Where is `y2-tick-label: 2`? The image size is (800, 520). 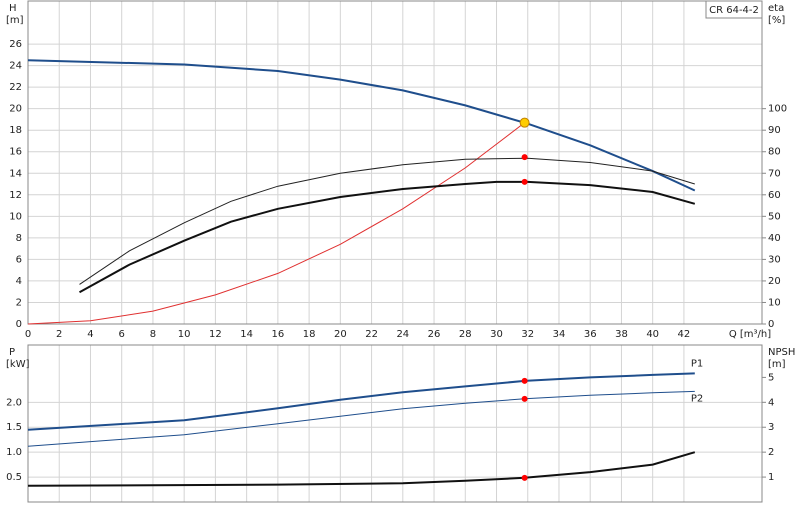
y2-tick-label: 2 is located at coordinates (771, 452).